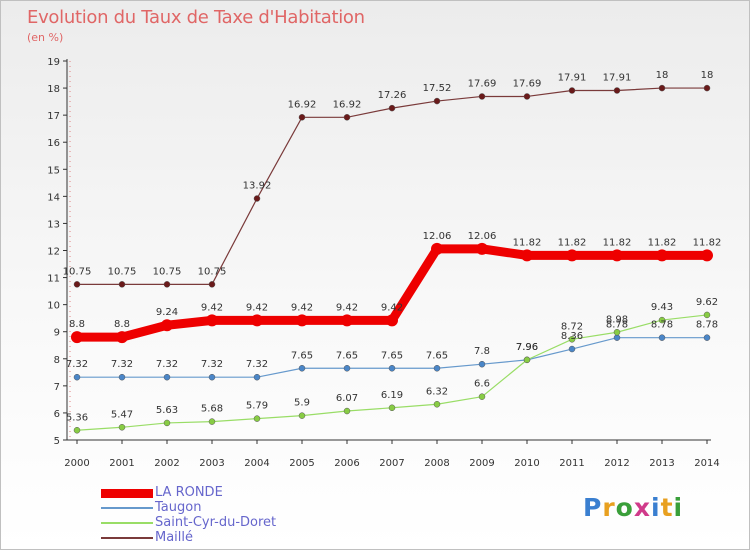  I want to click on x-tick-label: 2008, so click(436, 463).